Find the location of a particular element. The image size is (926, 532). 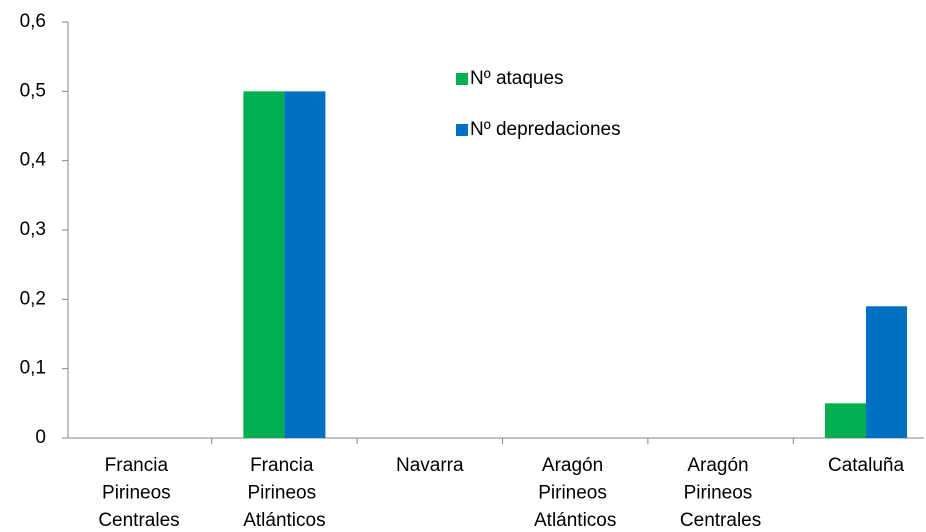

x-tick-label: Cataluña is located at coordinates (866, 465).